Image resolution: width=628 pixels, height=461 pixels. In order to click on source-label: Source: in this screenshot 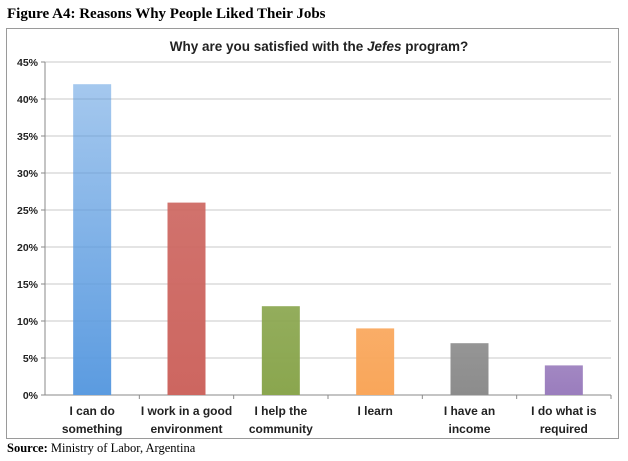, I will do `click(27, 448)`.